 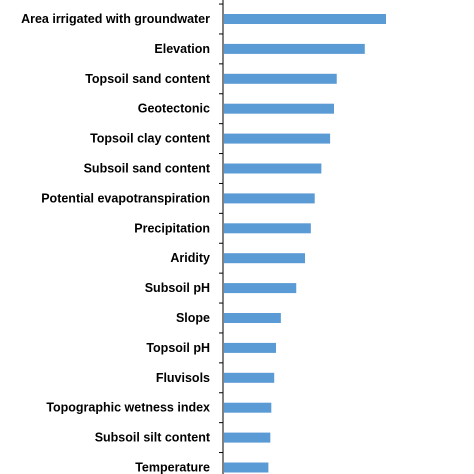 What do you see at coordinates (178, 348) in the screenshot?
I see `category-label-11: Topsoil pH` at bounding box center [178, 348].